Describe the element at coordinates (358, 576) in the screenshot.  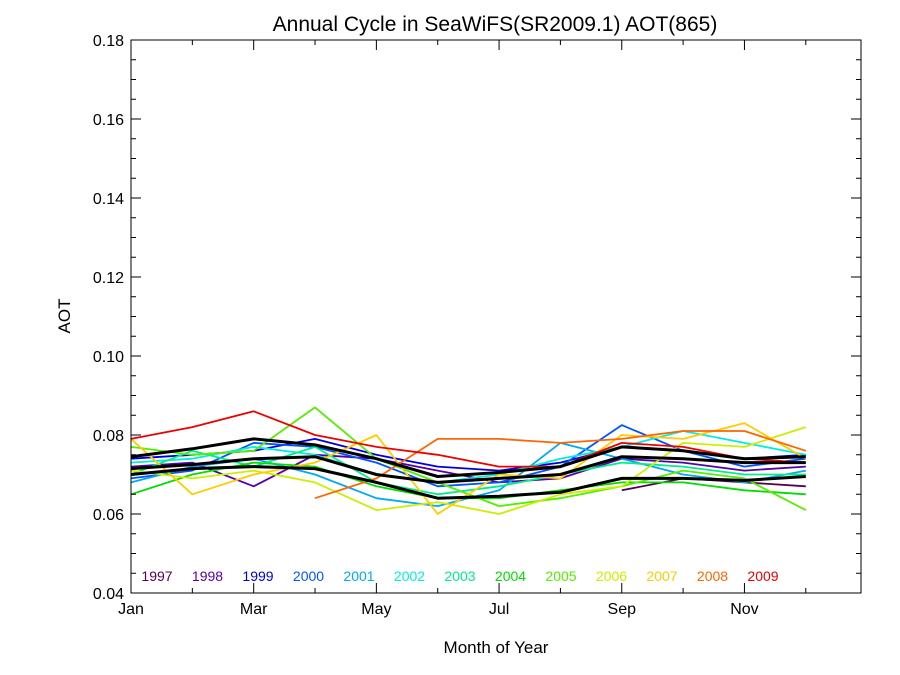
I see `legend-label-2001: 2001` at that location.